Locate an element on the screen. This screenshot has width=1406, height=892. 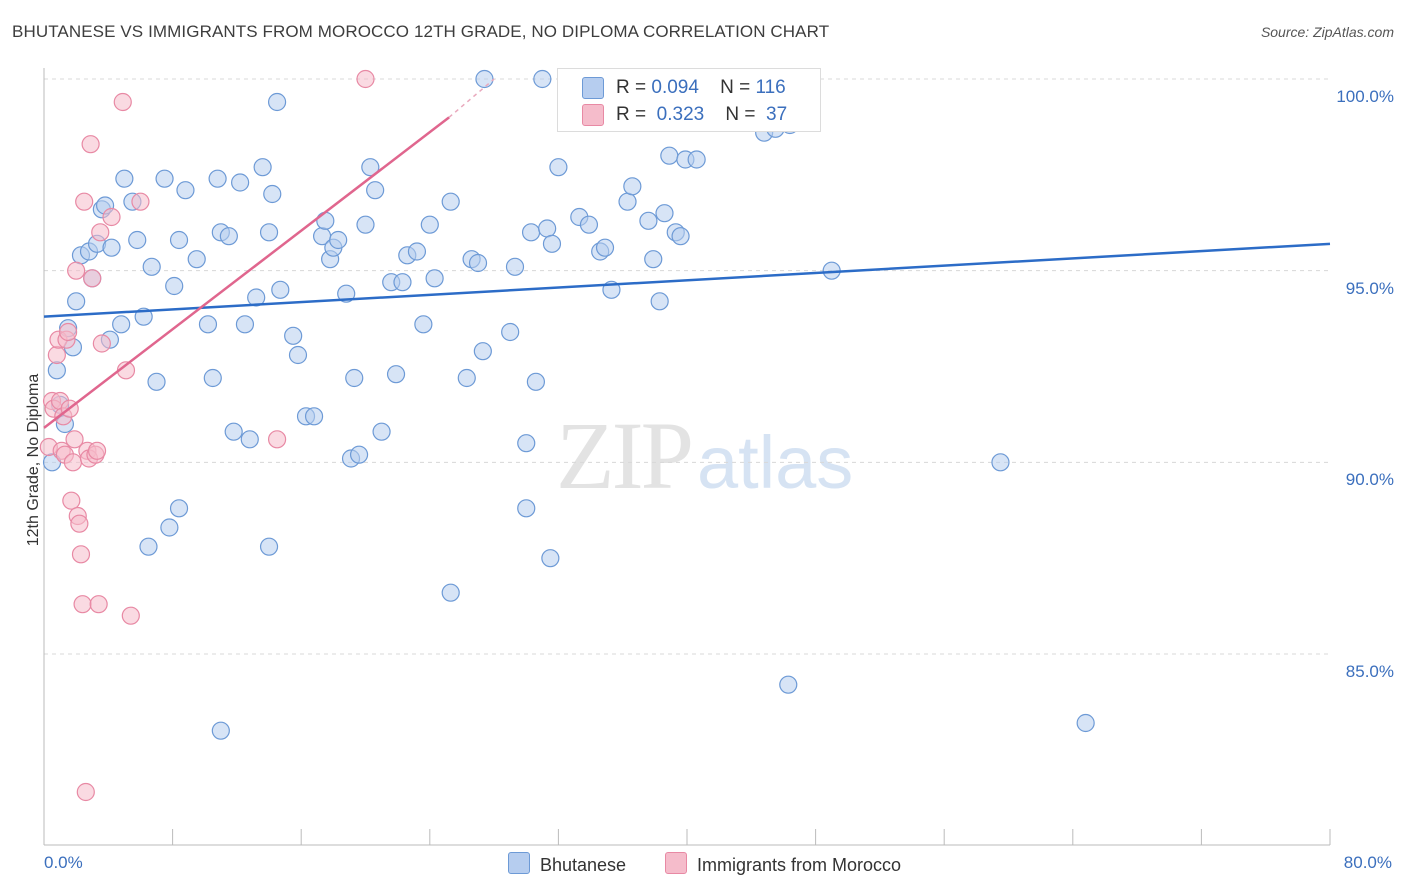
legend-text: R = 0.323 N = 37 is located at coordinates (701, 115).